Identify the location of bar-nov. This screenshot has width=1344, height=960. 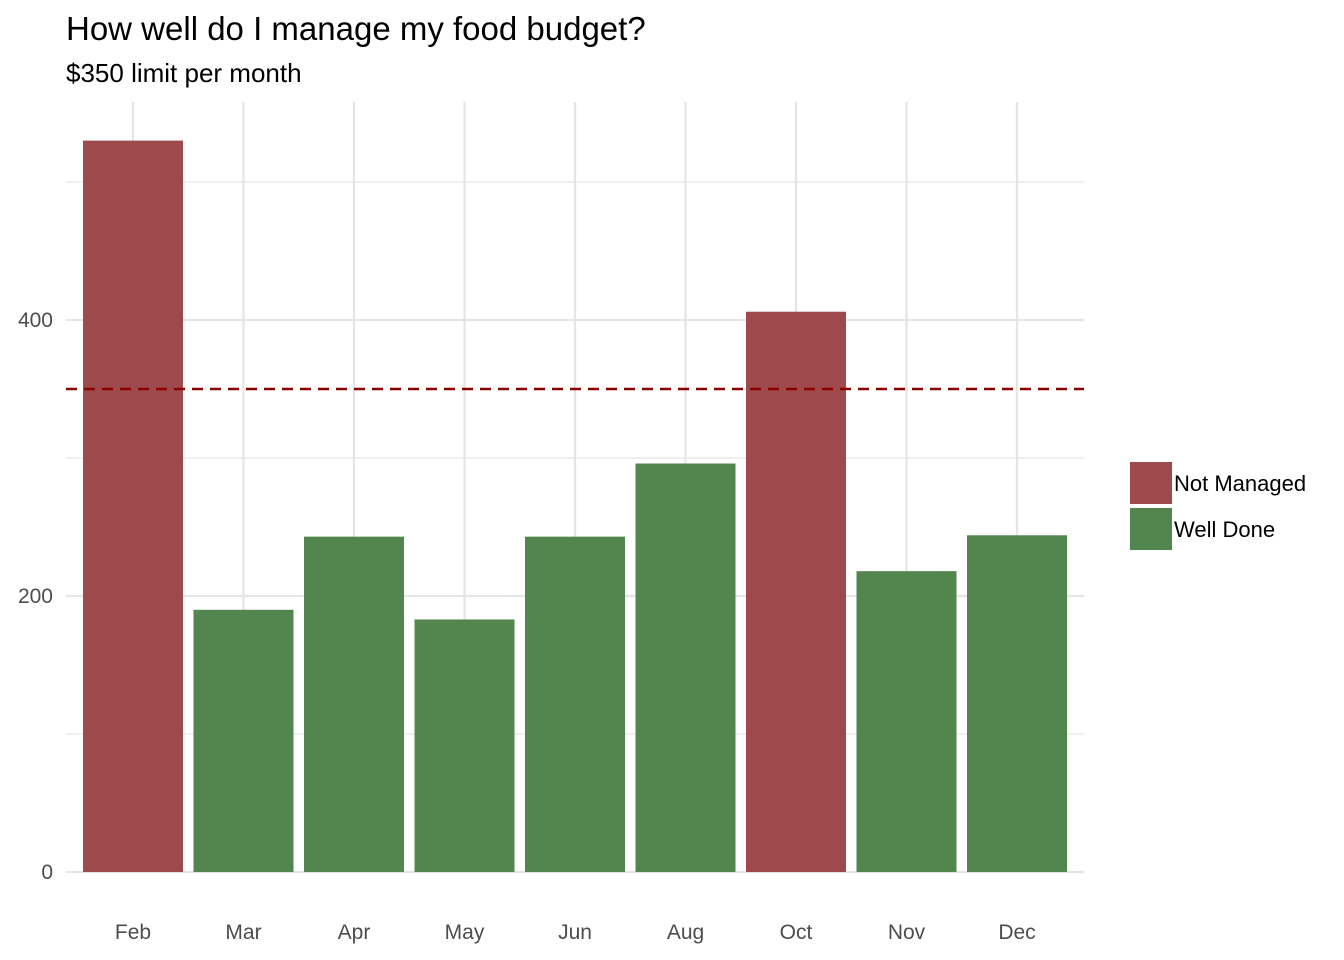
(906, 721).